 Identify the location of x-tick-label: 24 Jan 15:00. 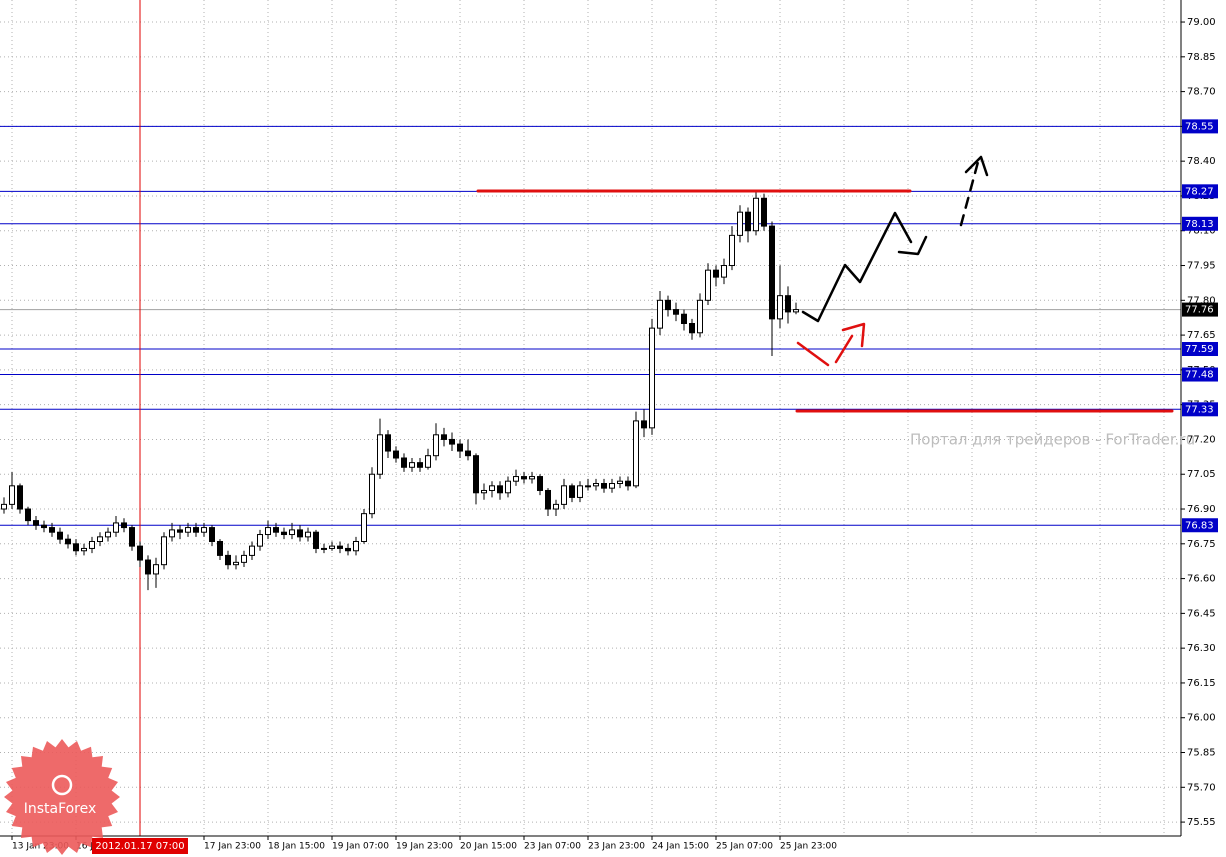
(680, 847).